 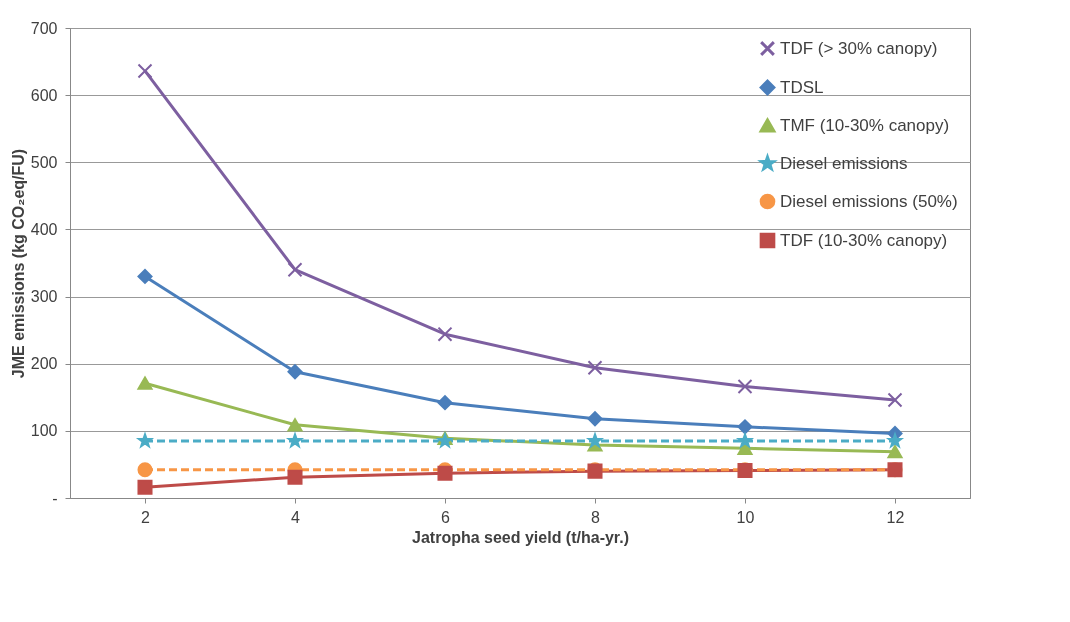 I want to click on x-tick-label: 6, so click(x=446, y=517).